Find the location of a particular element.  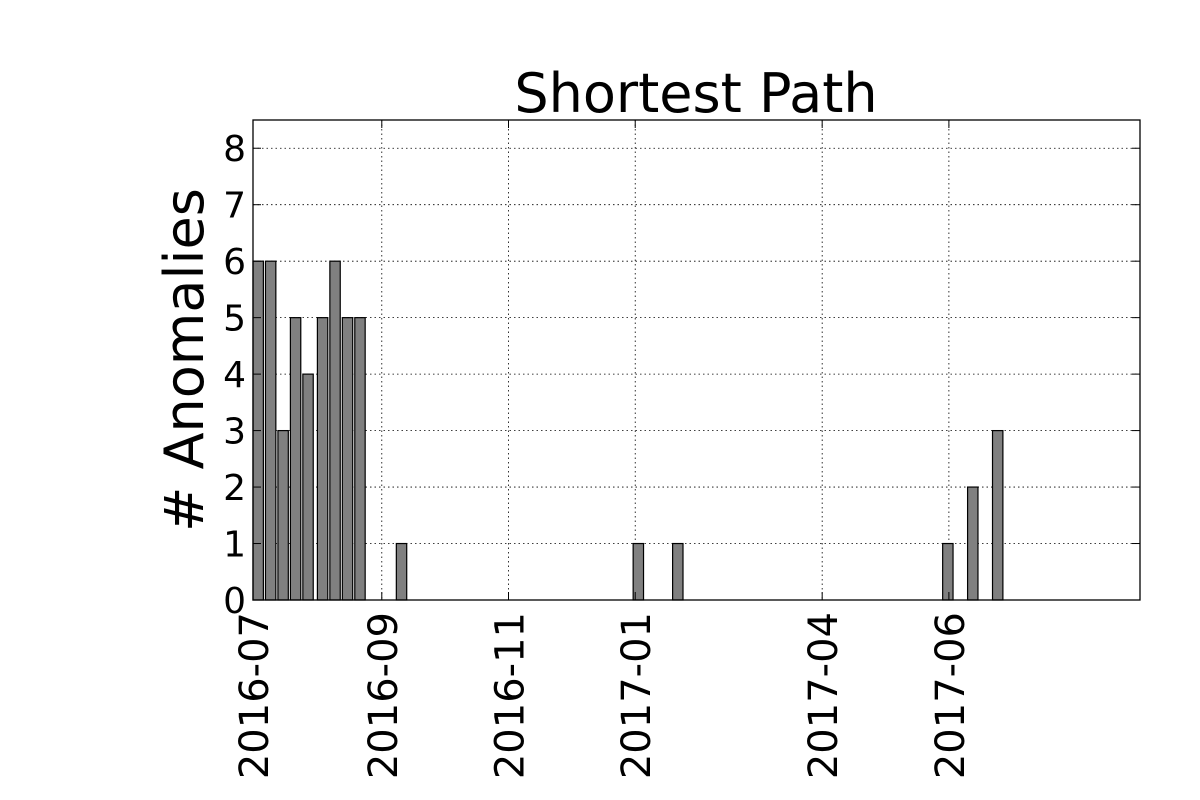

y-axis-label: # Anomalies is located at coordinates (184, 360).